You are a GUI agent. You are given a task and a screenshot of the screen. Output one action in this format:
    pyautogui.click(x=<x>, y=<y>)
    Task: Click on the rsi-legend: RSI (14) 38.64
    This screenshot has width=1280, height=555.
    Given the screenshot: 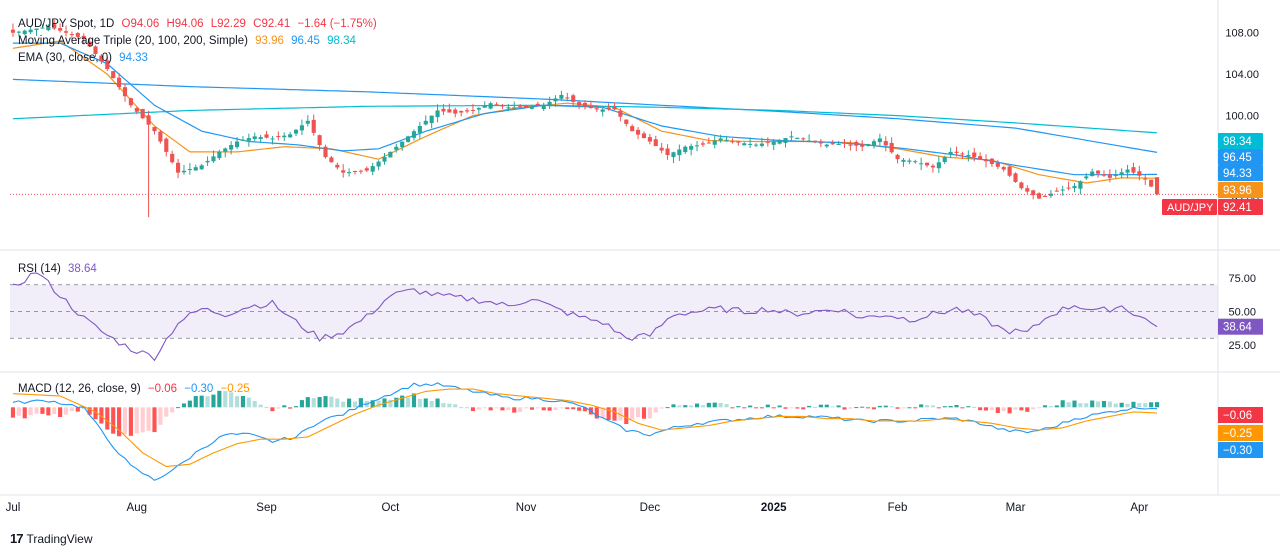 What is the action you would take?
    pyautogui.click(x=59, y=269)
    